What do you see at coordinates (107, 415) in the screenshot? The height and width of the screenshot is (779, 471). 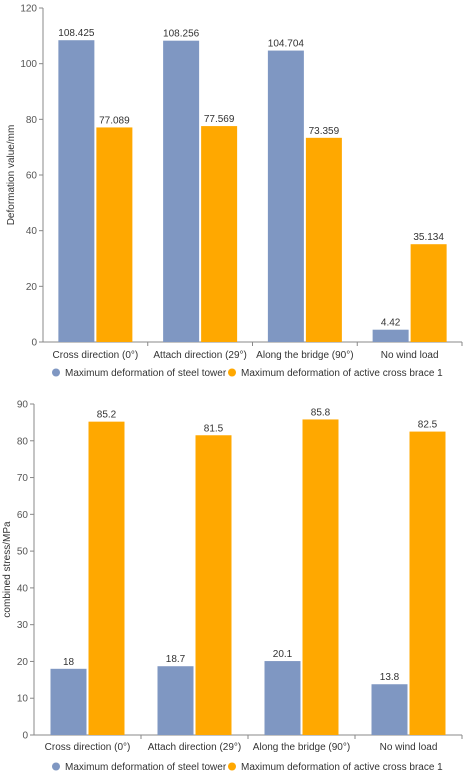 I see `data-label: 85.2` at bounding box center [107, 415].